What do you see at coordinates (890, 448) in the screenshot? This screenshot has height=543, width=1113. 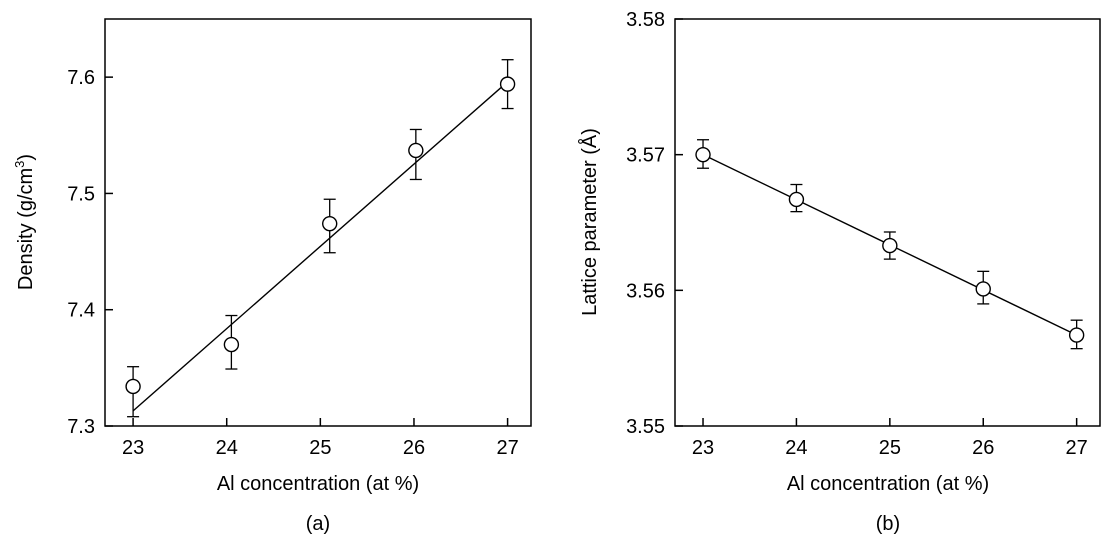 I see `panel-b-x-tick-label: 25` at bounding box center [890, 448].